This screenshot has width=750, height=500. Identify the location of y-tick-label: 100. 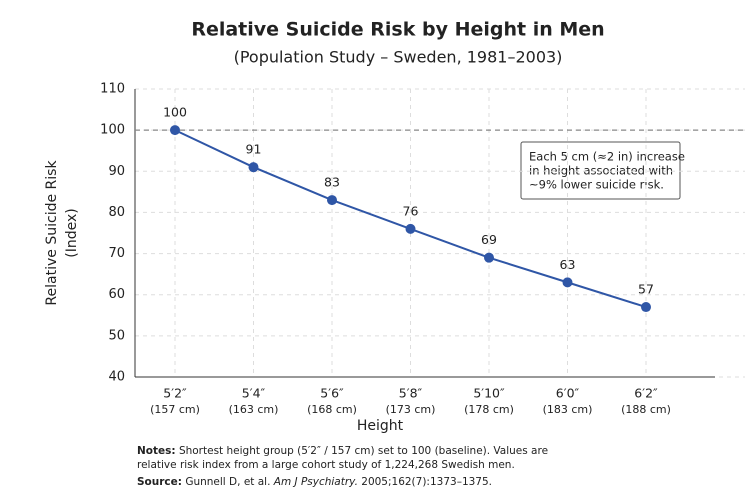
(112, 130).